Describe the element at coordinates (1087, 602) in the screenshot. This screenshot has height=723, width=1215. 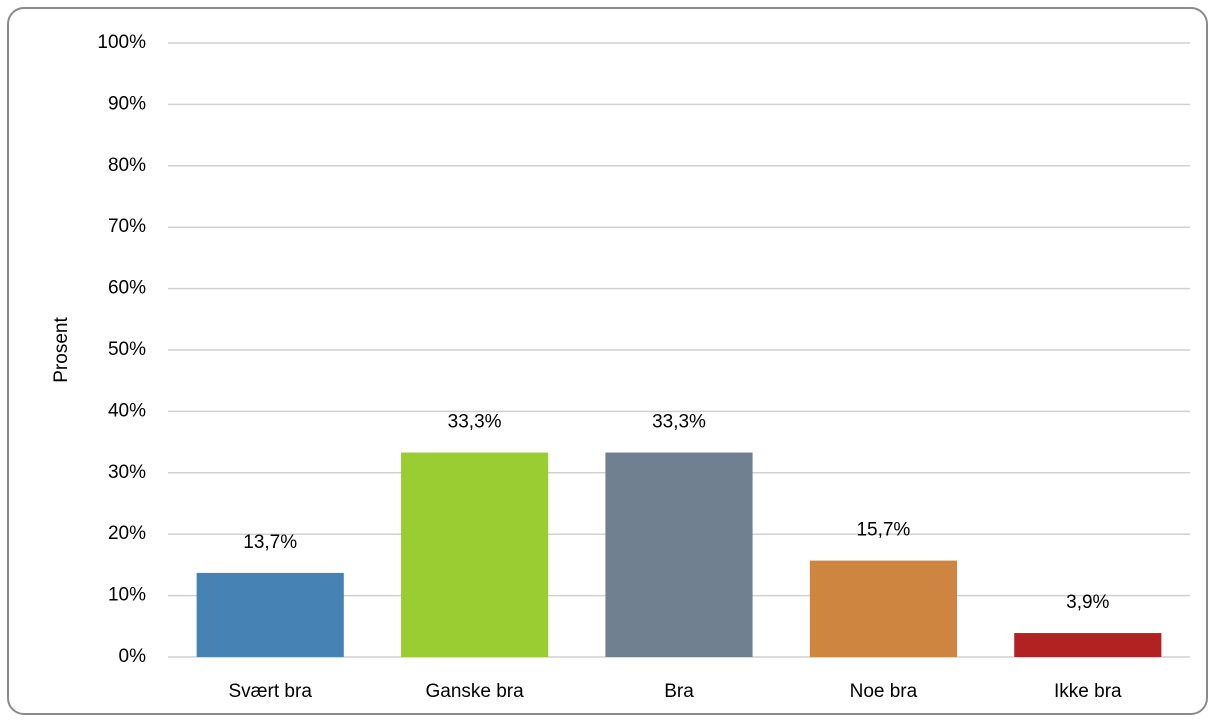
I see `data-label: 3,9%` at that location.